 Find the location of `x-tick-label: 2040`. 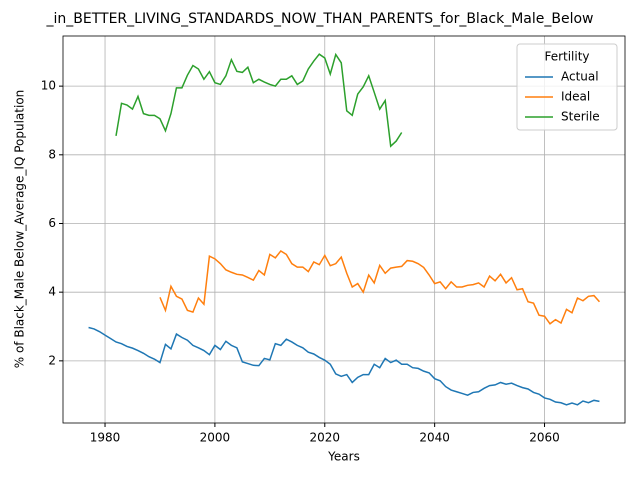

x-tick-label: 2040 is located at coordinates (434, 438).